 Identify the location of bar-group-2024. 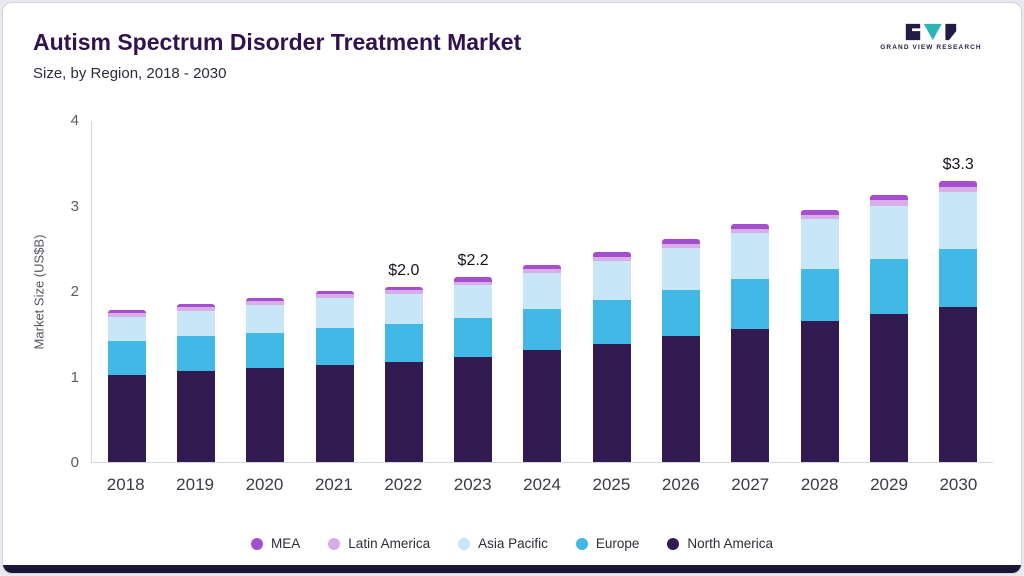
(542, 291).